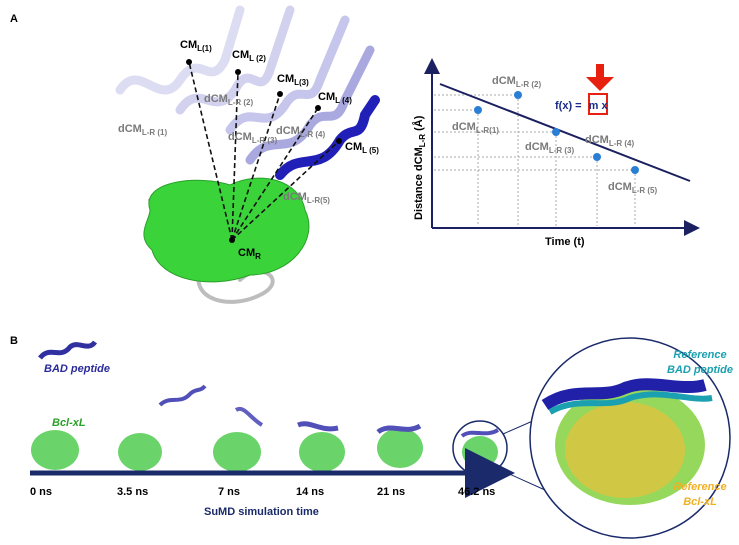 The image size is (739, 545). Describe the element at coordinates (699, 487) in the screenshot. I see `reference-protein: Reference` at that location.